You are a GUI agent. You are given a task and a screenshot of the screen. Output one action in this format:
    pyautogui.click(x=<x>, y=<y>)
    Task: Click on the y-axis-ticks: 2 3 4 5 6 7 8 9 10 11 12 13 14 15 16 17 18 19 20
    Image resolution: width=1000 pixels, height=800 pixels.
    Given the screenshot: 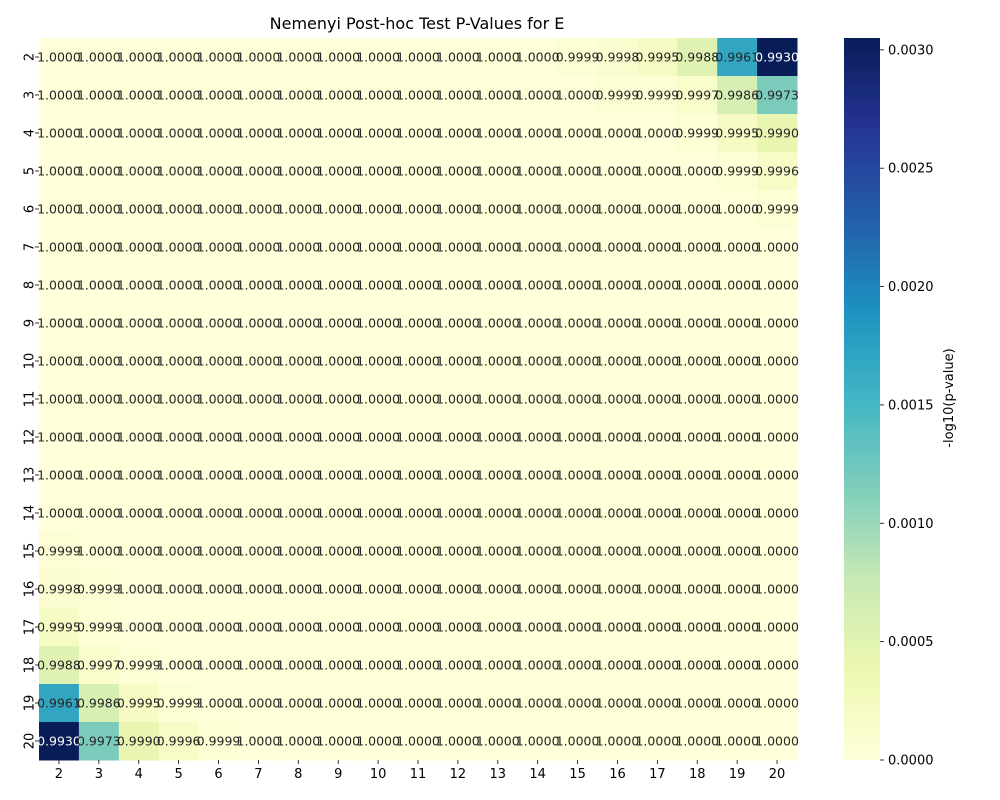 What is the action you would take?
    pyautogui.click(x=31, y=401)
    